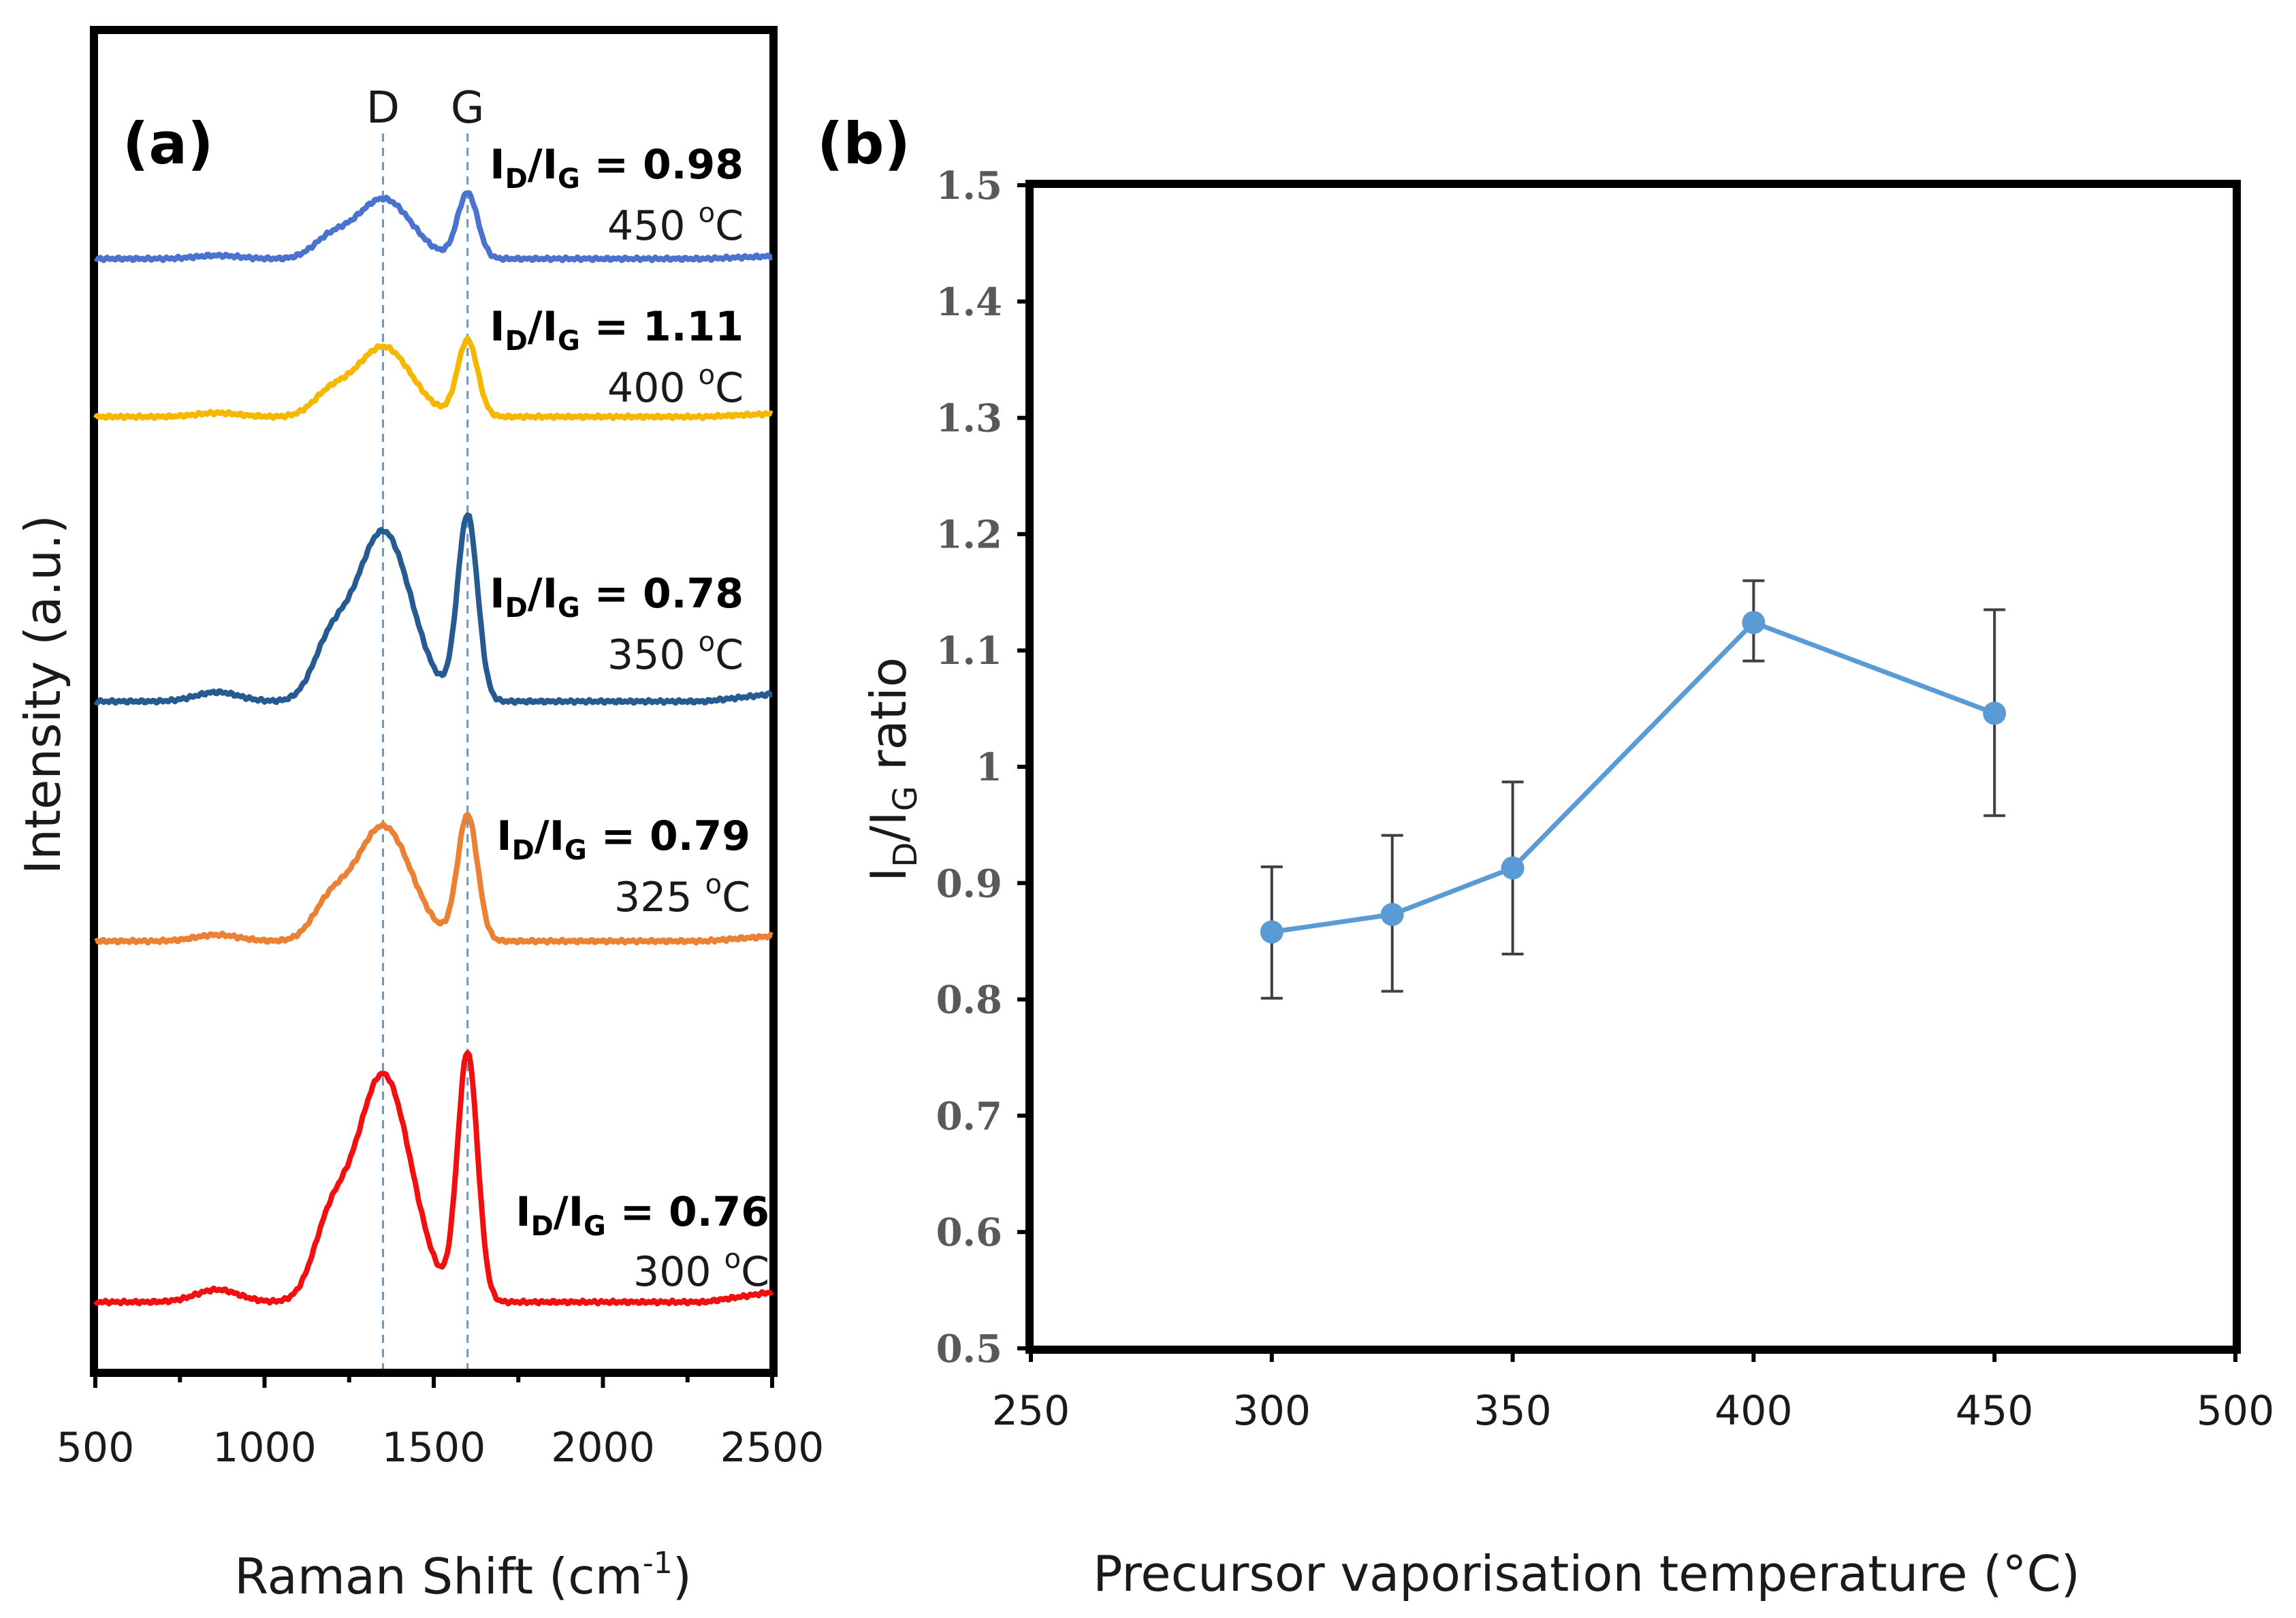  Describe the element at coordinates (659, 897) in the screenshot. I see `a-temp-value: 325` at that location.